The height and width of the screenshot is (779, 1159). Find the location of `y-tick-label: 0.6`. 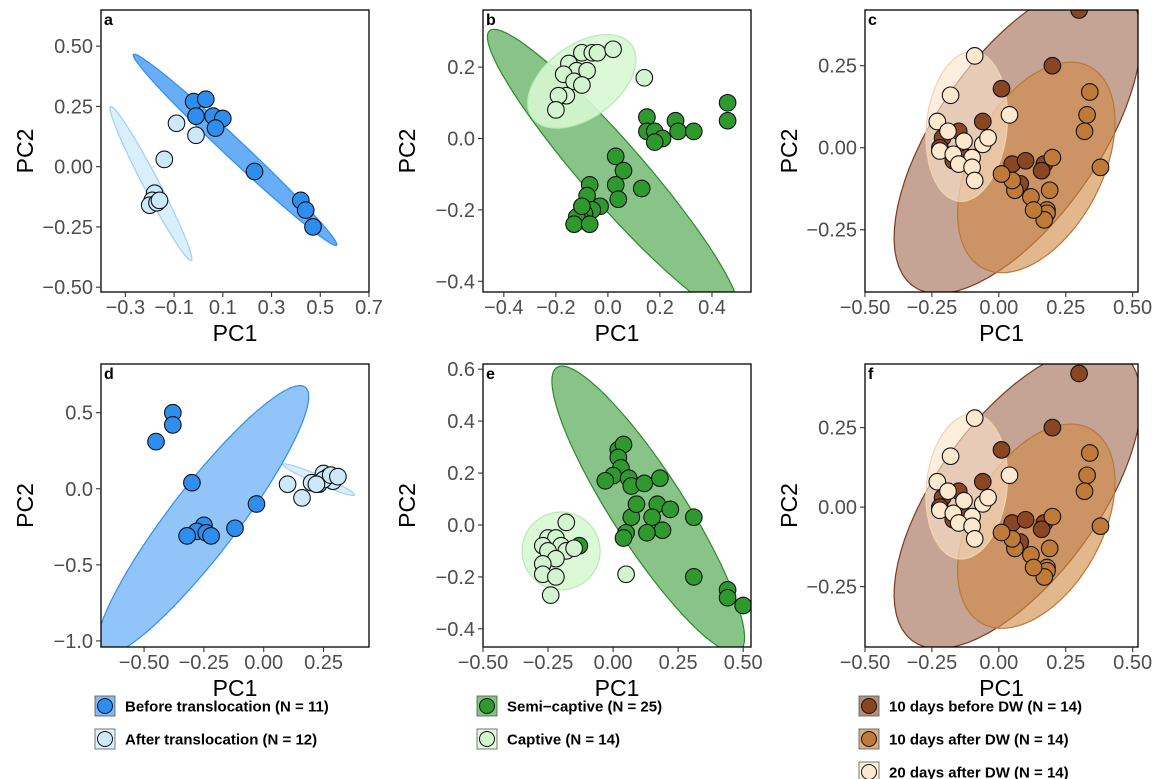

y-tick-label: 0.6 is located at coordinates (461, 370).